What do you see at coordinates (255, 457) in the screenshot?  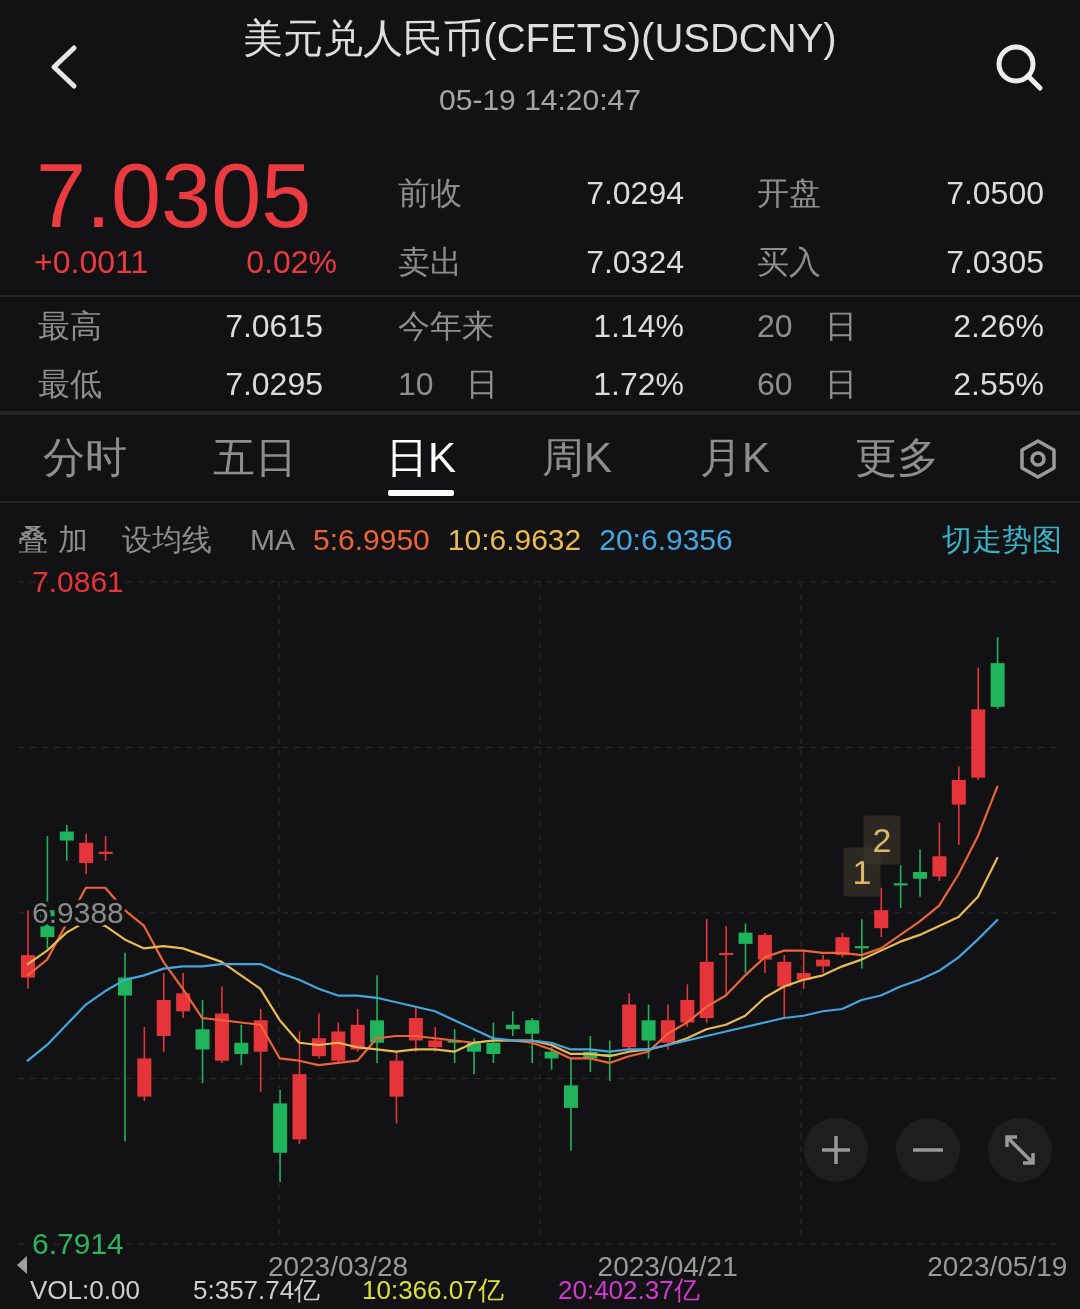 I see `text: 五日` at bounding box center [255, 457].